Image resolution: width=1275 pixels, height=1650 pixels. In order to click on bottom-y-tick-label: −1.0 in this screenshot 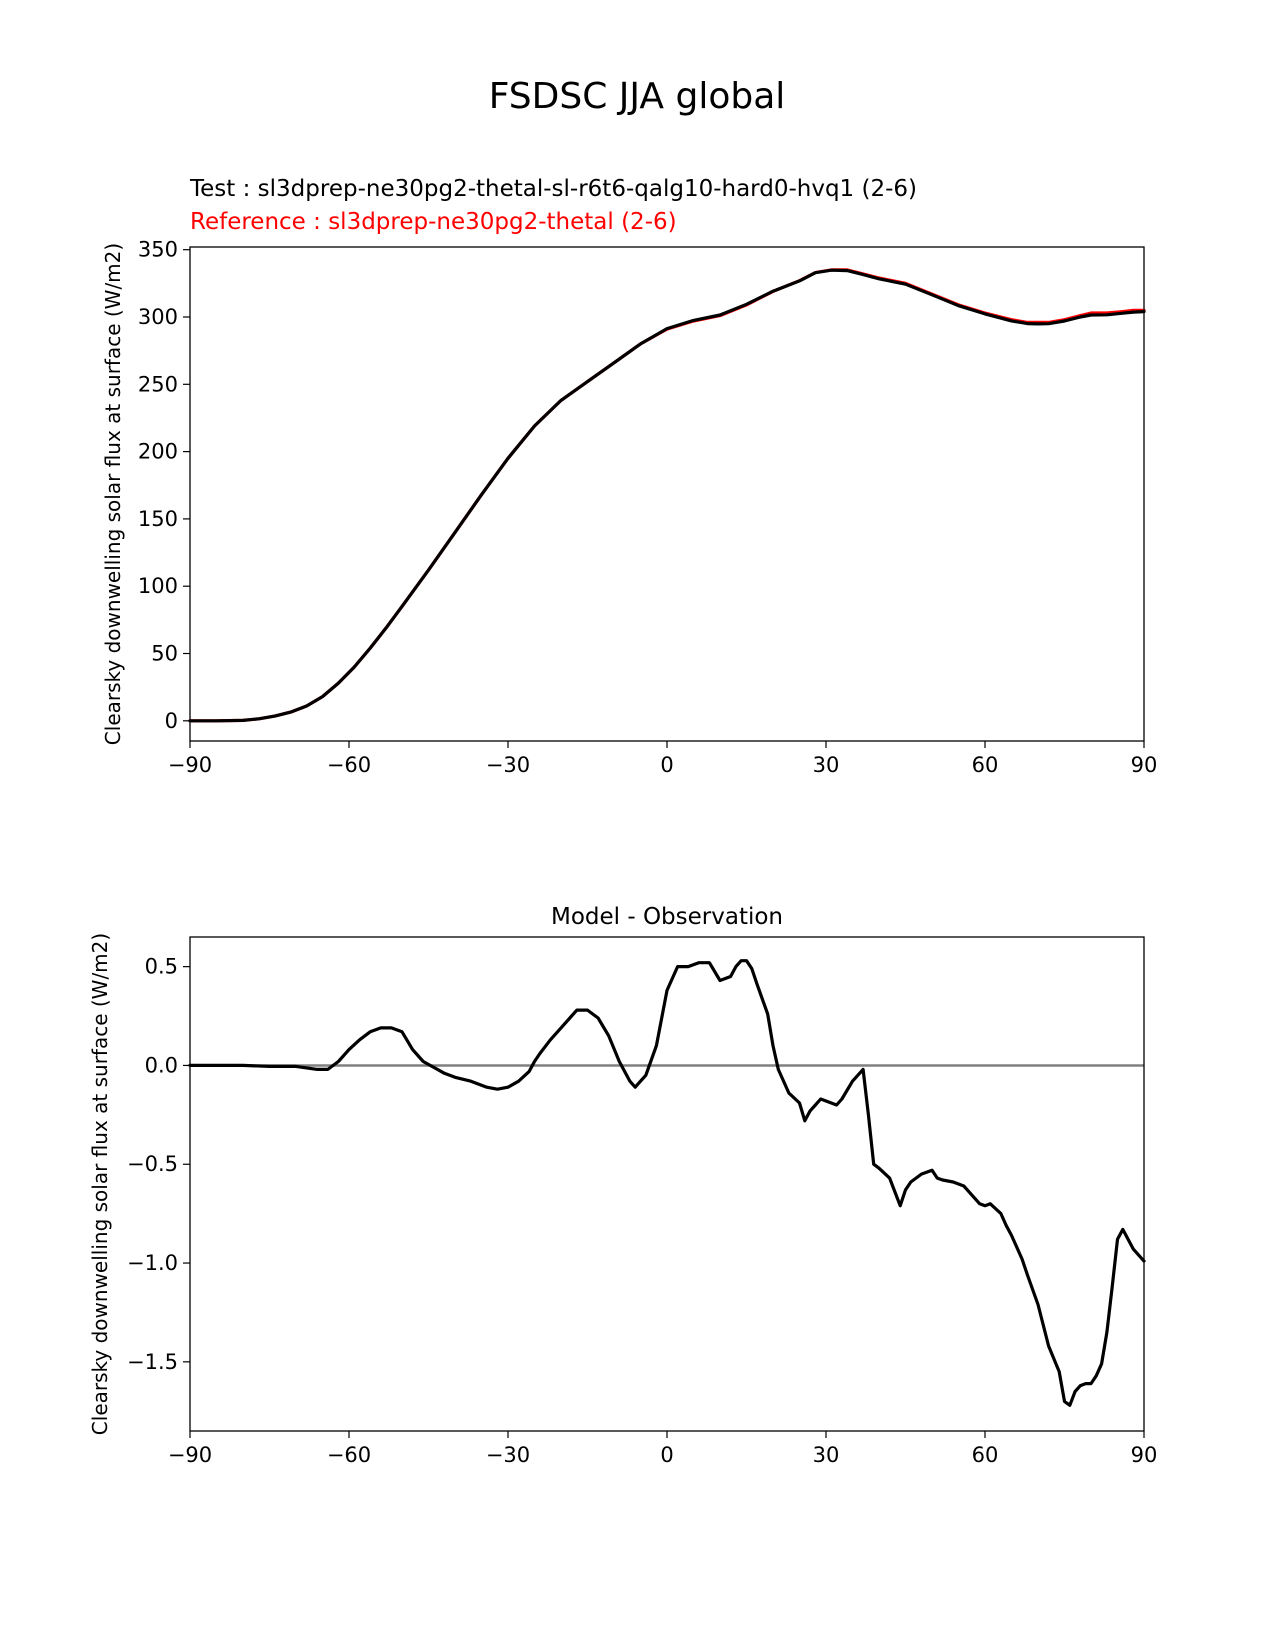, I will do `click(152, 1263)`.